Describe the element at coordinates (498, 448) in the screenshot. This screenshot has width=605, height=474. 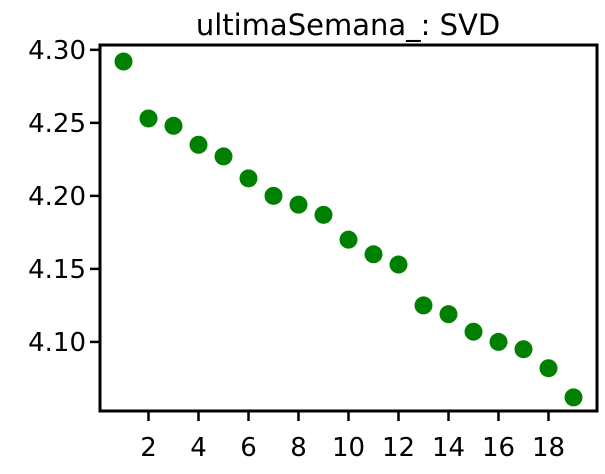
I see `x-tick-label: 16` at that location.